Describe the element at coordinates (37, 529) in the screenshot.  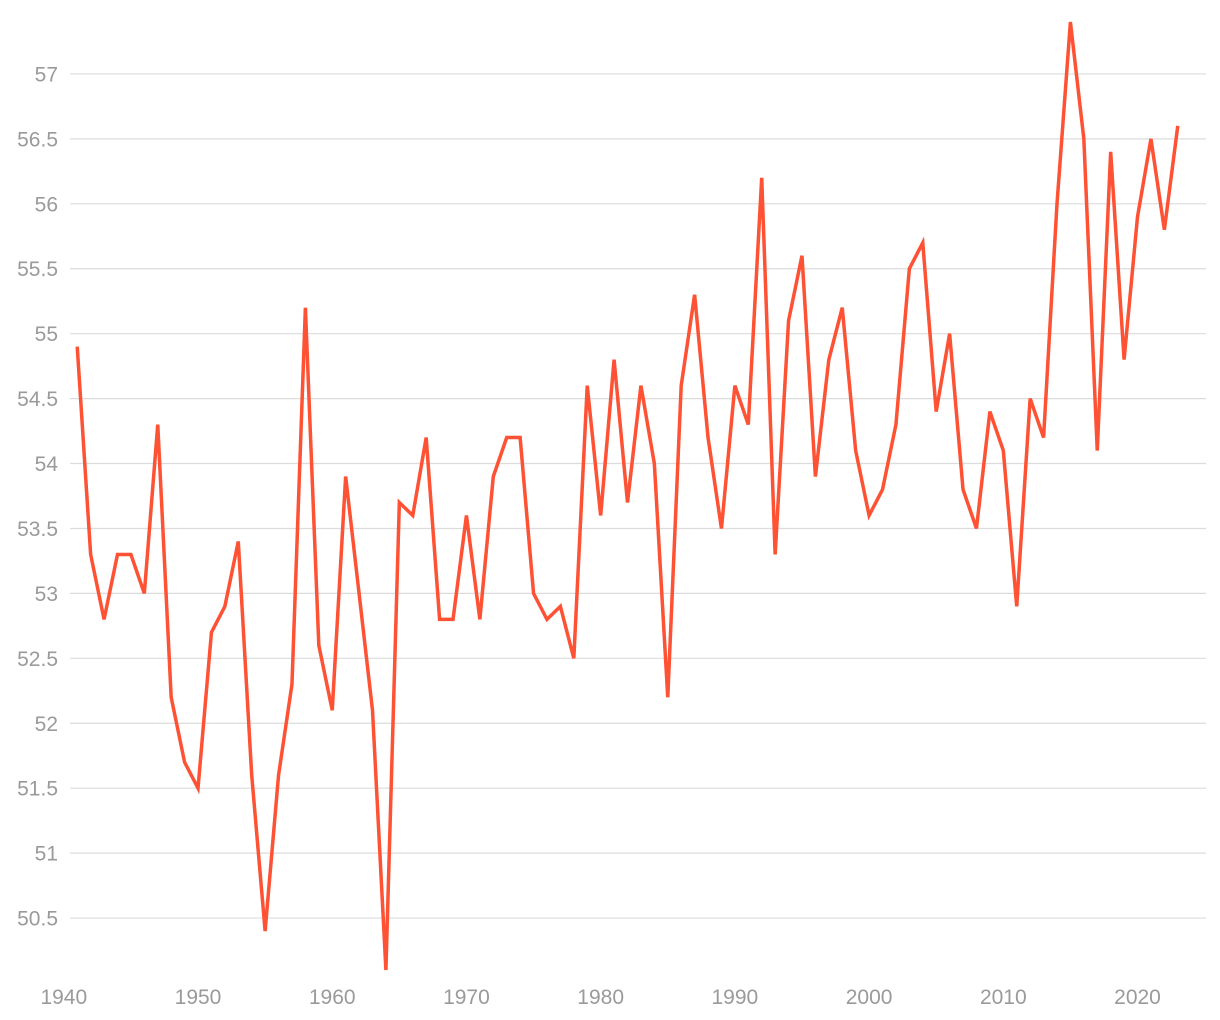
I see `y-tick-label: 53.5` at that location.